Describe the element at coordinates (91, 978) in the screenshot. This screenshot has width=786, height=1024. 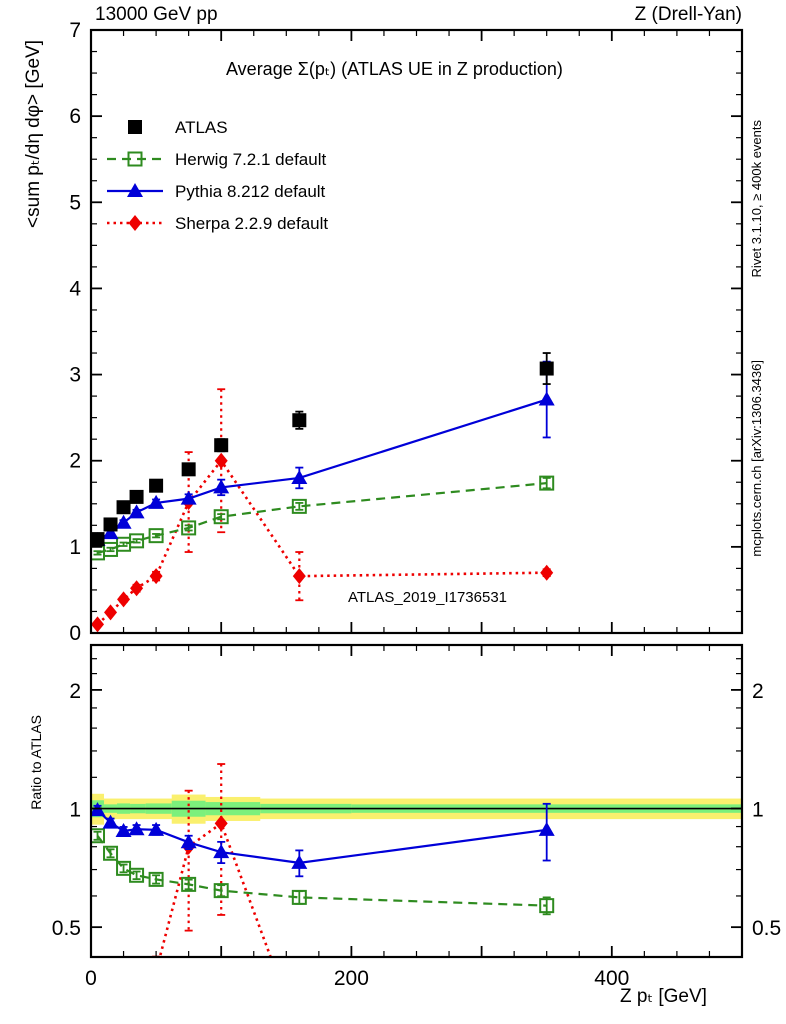
I see `x-tick-label: 0` at that location.